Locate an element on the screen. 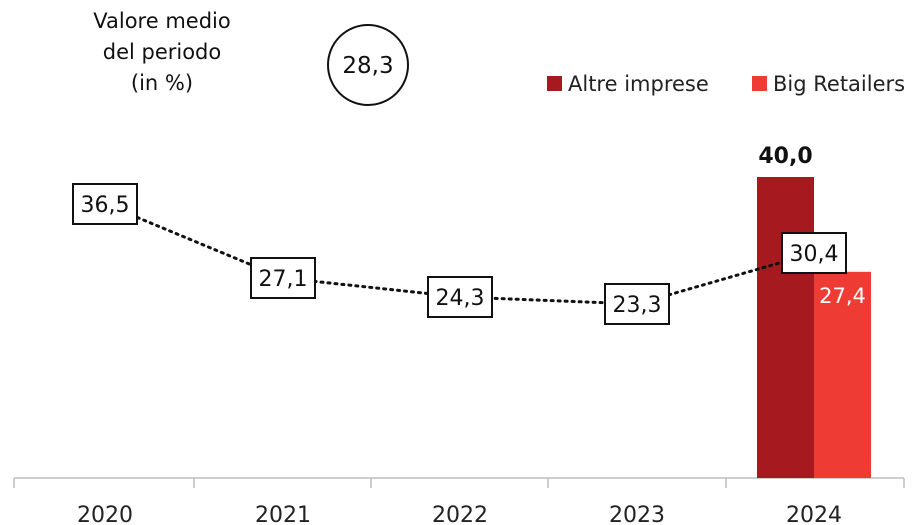 The height and width of the screenshot is (525, 918). line-point-value: 23,3 is located at coordinates (637, 305).